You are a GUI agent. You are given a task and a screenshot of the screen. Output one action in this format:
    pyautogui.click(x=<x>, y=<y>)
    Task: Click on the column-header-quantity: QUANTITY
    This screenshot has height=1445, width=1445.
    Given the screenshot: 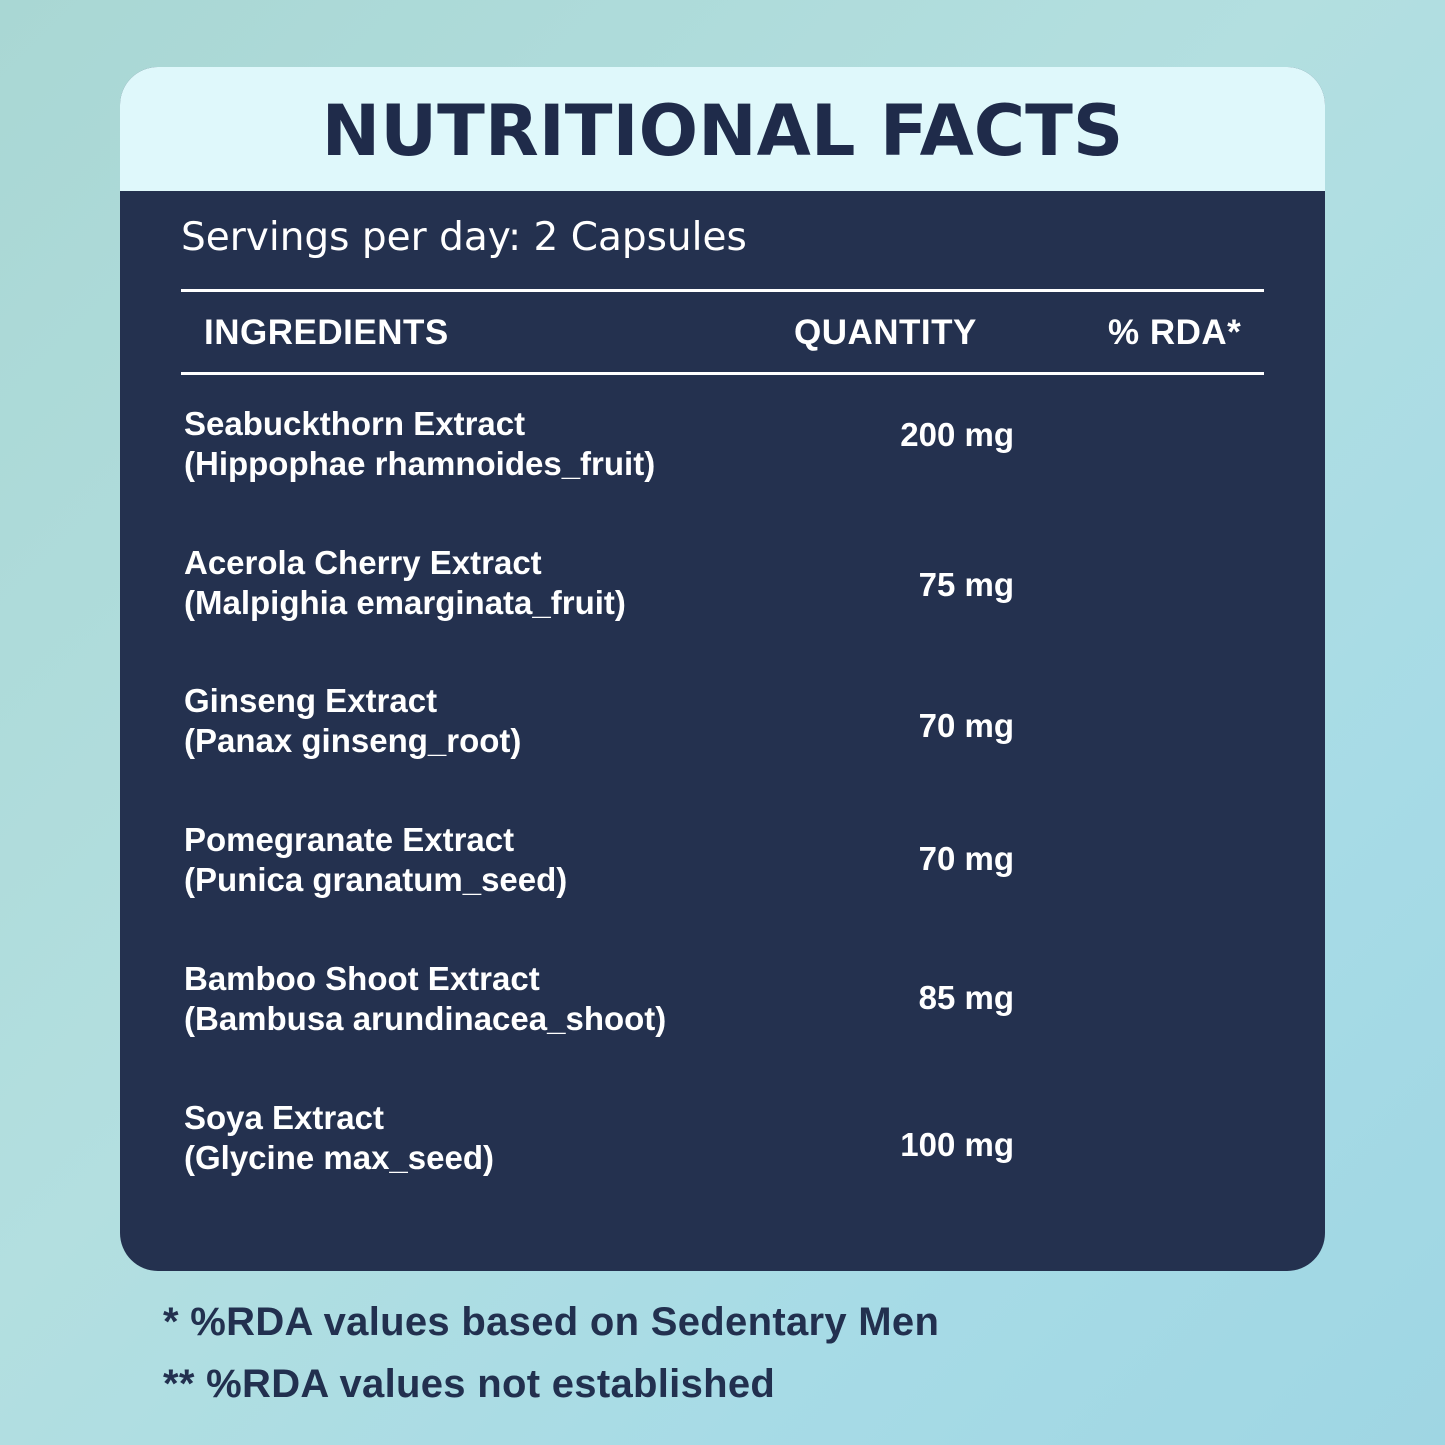 What is the action you would take?
    pyautogui.click(x=885, y=332)
    